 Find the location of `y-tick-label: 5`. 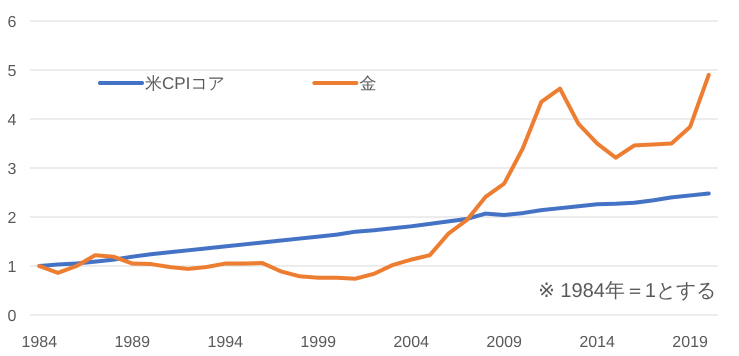

y-tick-label: 5 is located at coordinates (12, 71).